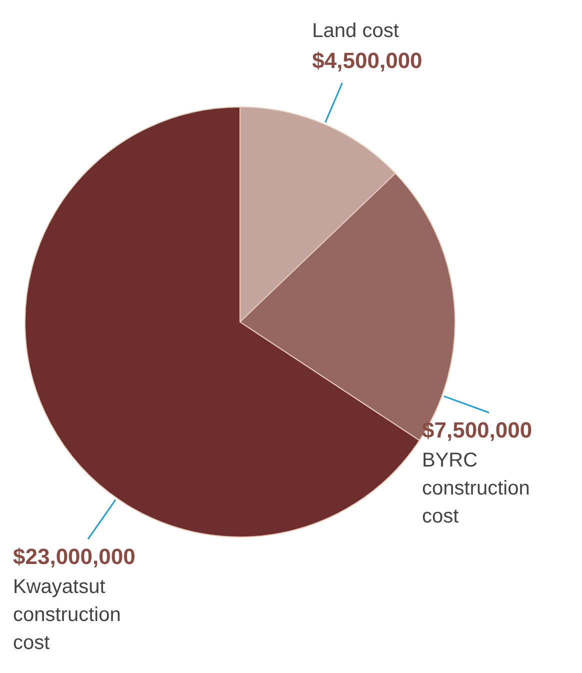  What do you see at coordinates (476, 489) in the screenshot?
I see `slice-label: BYRC construction cost` at bounding box center [476, 489].